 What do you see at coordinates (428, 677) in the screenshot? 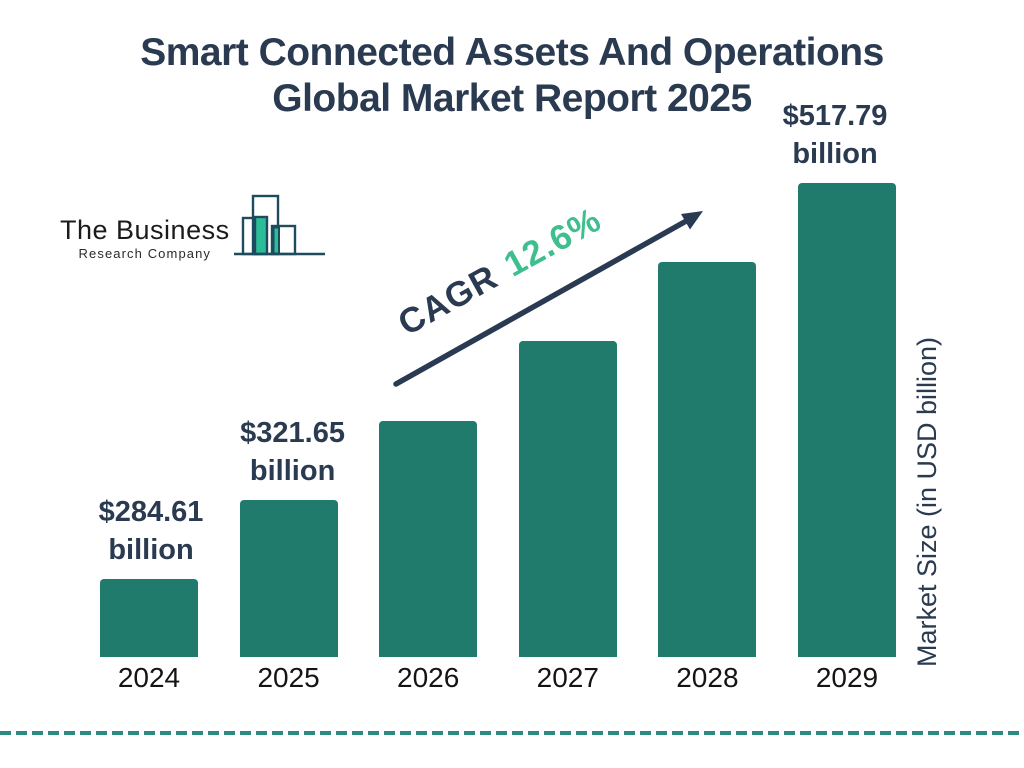
I see `x-axis-label-2026: 2026` at bounding box center [428, 677].